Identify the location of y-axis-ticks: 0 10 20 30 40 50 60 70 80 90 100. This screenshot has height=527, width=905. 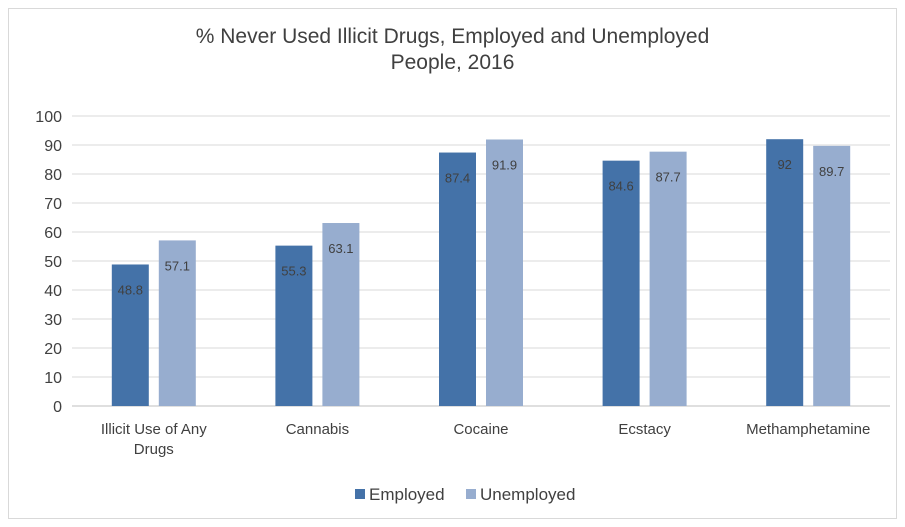
(48, 262).